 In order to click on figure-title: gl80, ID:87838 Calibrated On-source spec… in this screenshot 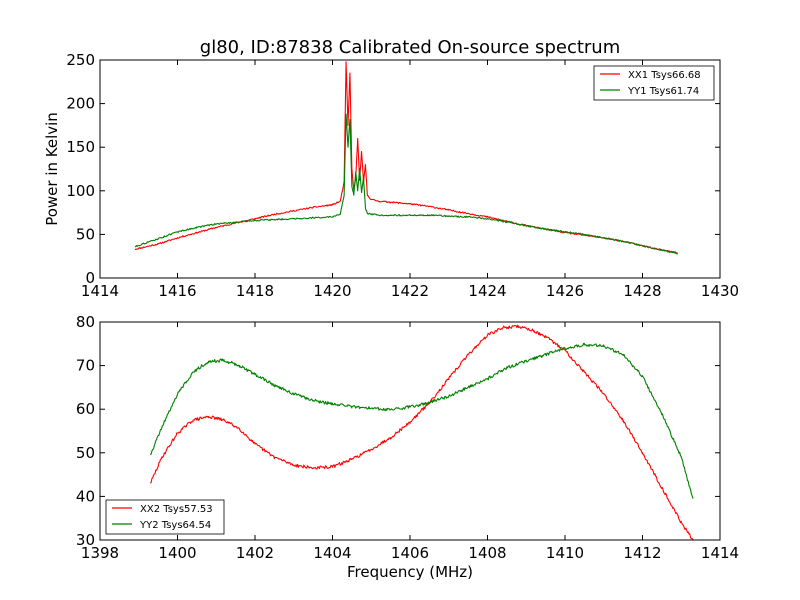, I will do `click(410, 47)`.